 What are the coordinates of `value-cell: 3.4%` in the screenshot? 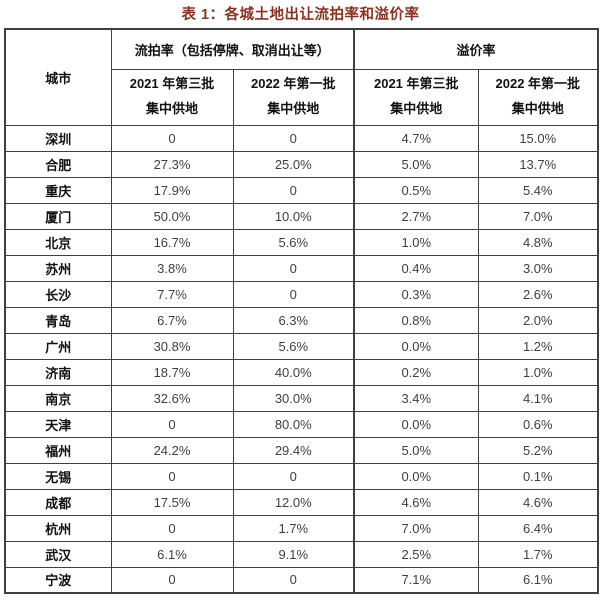 It's located at (416, 398).